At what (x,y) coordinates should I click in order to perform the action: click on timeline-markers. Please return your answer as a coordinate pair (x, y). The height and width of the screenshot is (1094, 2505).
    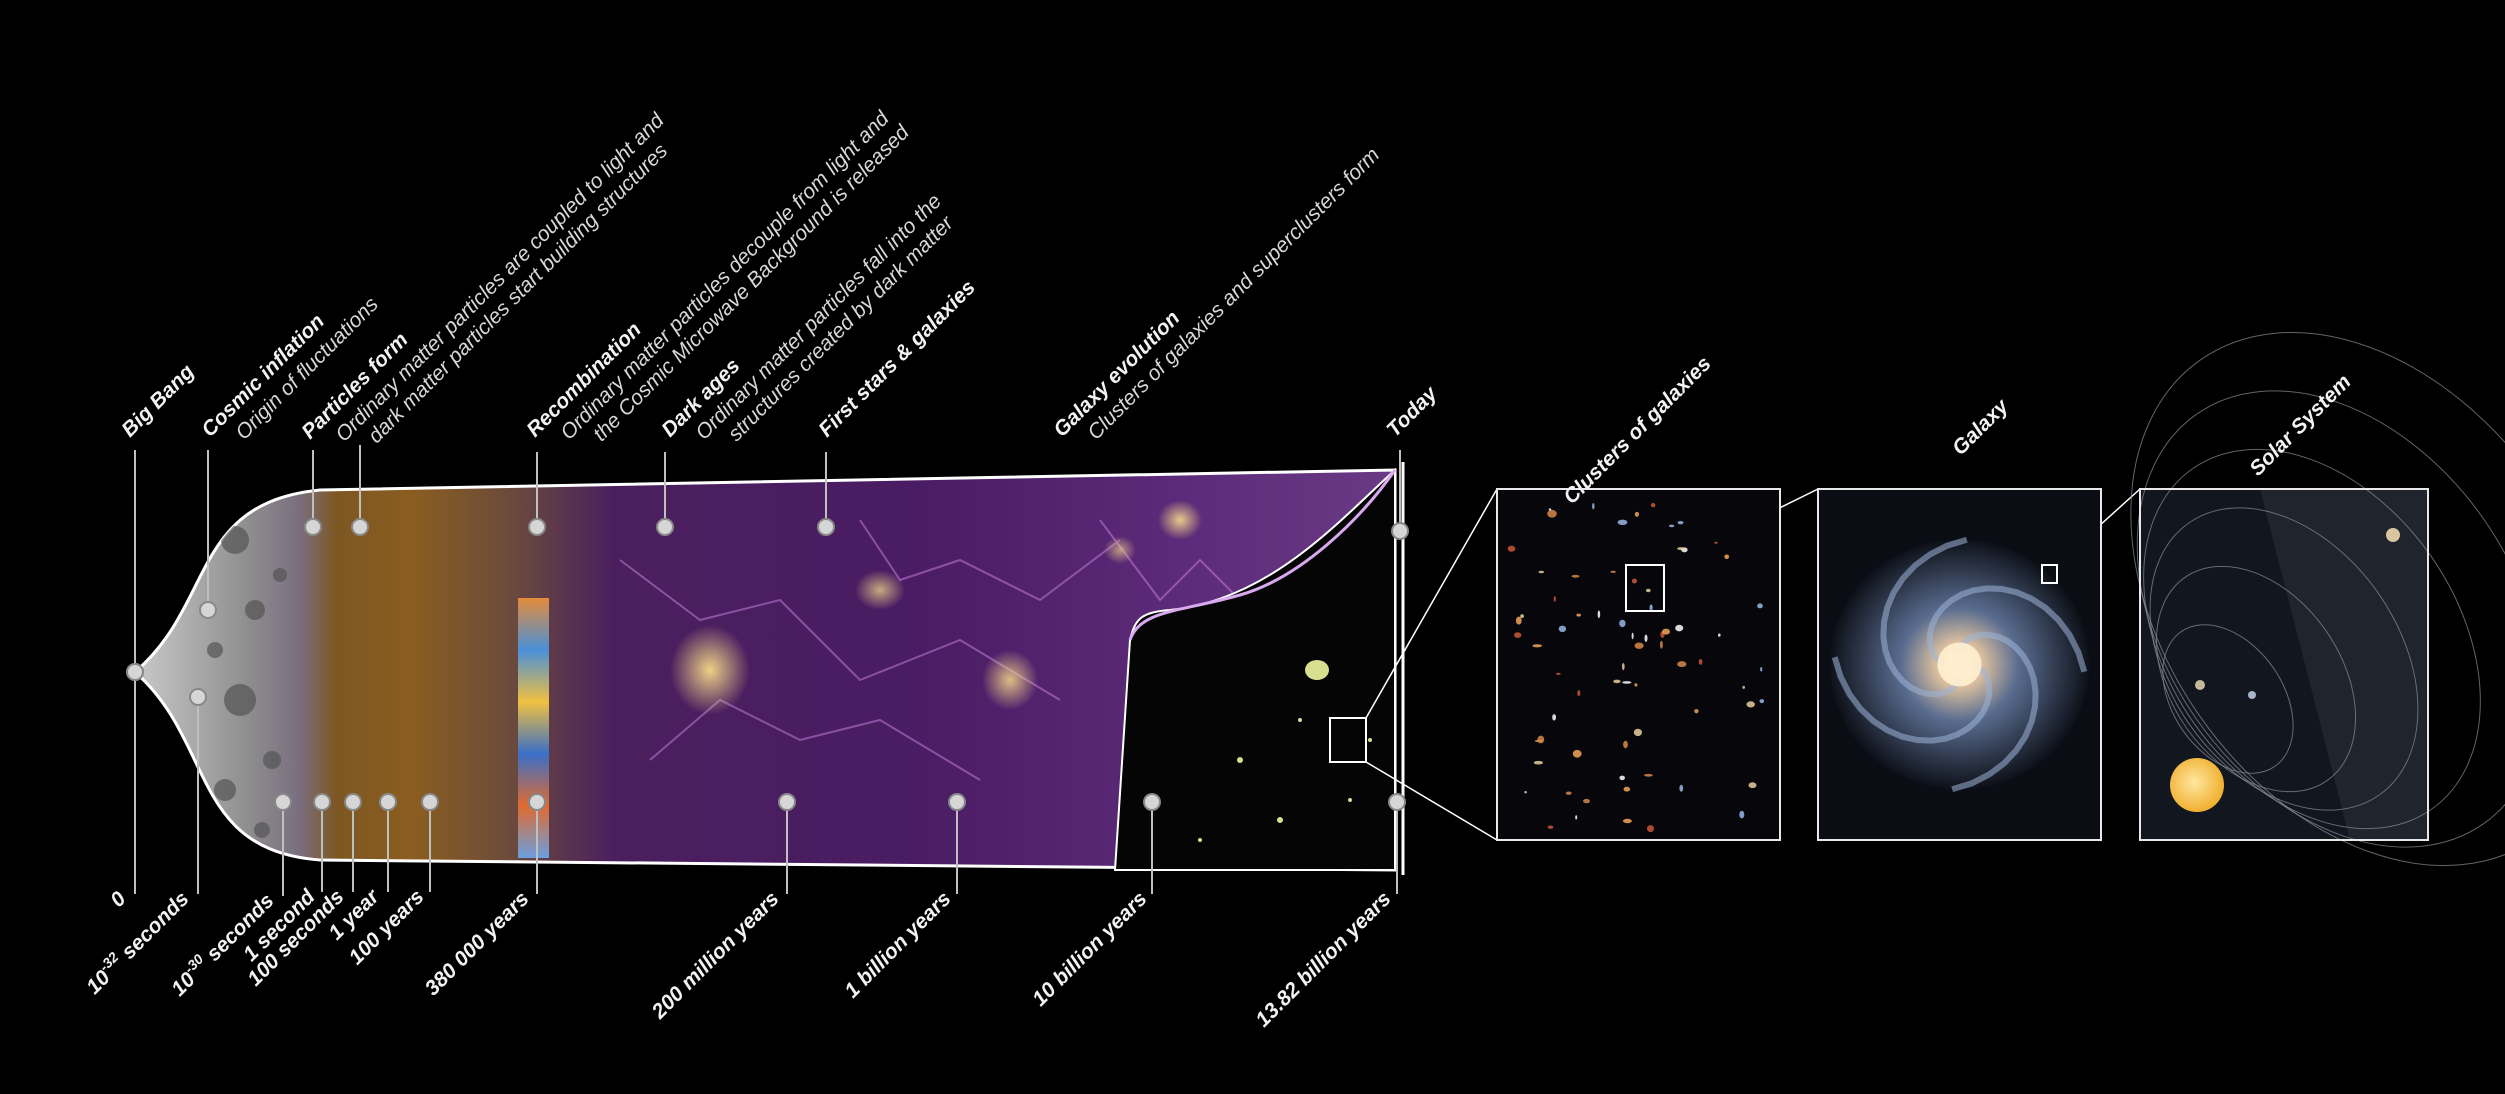
    Looking at the image, I should click on (767, 664).